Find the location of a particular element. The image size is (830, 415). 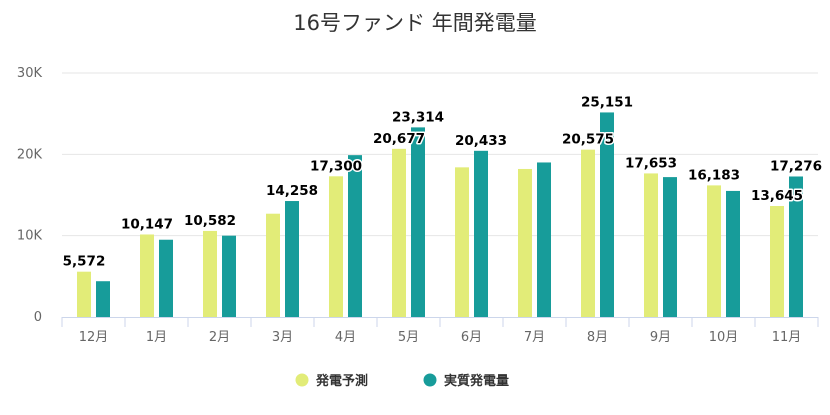

data-label: 23,314 is located at coordinates (418, 117).